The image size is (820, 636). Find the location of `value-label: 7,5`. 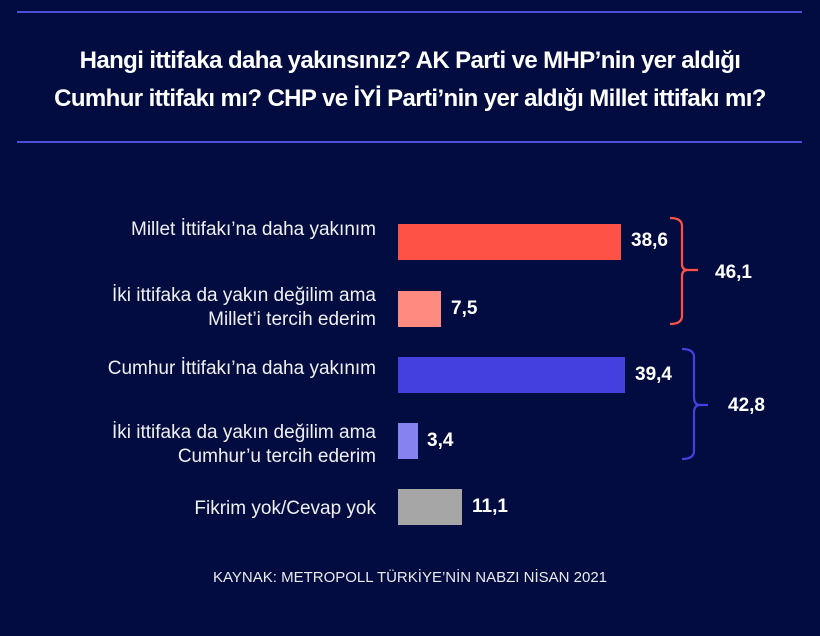

value-label: 7,5 is located at coordinates (464, 308).